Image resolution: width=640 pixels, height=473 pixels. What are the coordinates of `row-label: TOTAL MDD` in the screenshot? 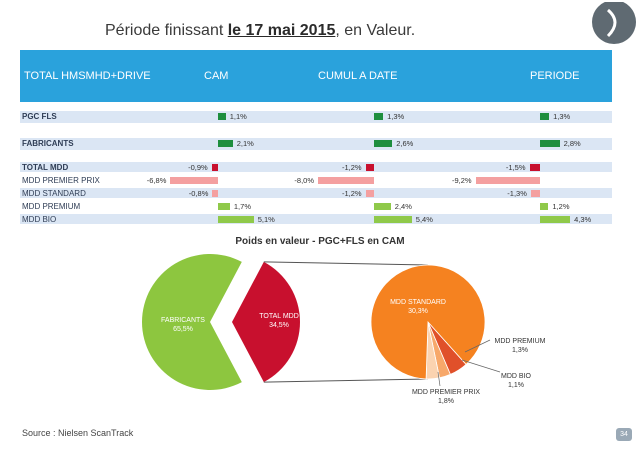 It's located at (45, 167).